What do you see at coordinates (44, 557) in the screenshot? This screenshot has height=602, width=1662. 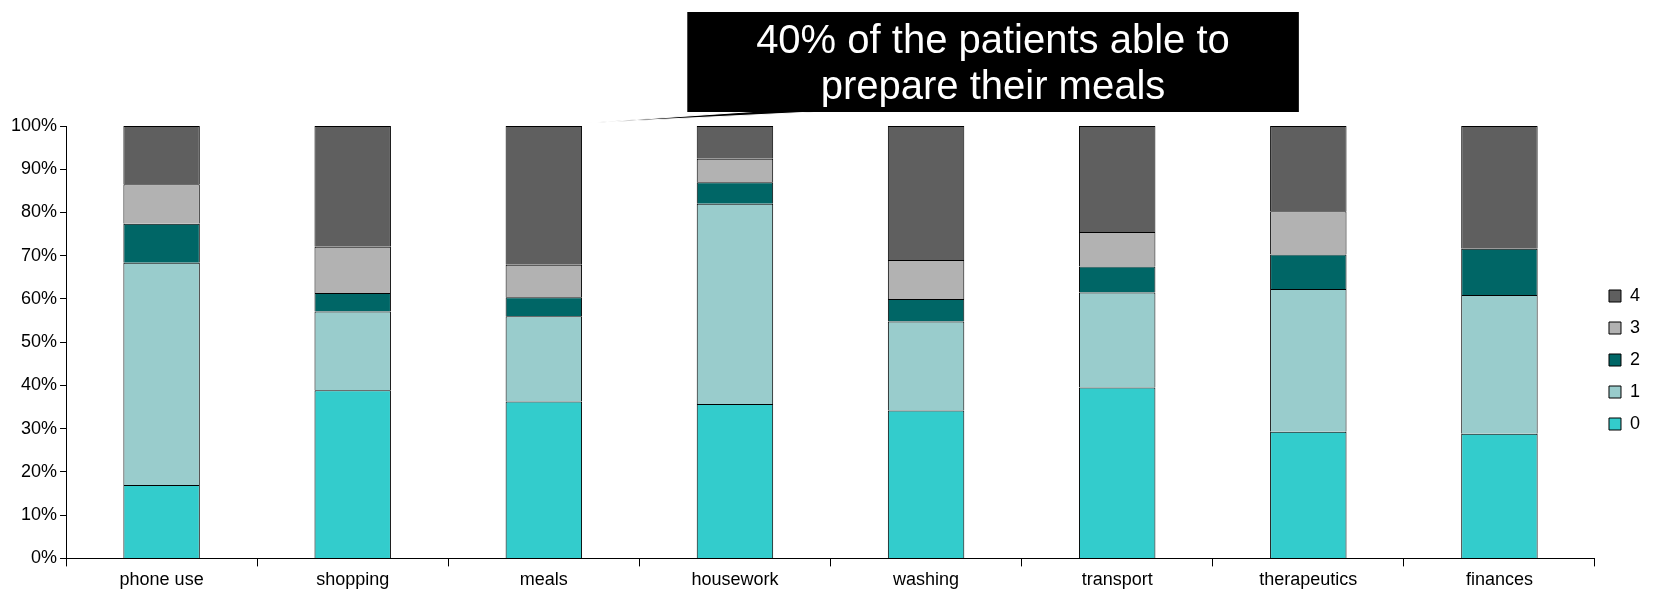 I see `y-tick-label: 0%` at bounding box center [44, 557].